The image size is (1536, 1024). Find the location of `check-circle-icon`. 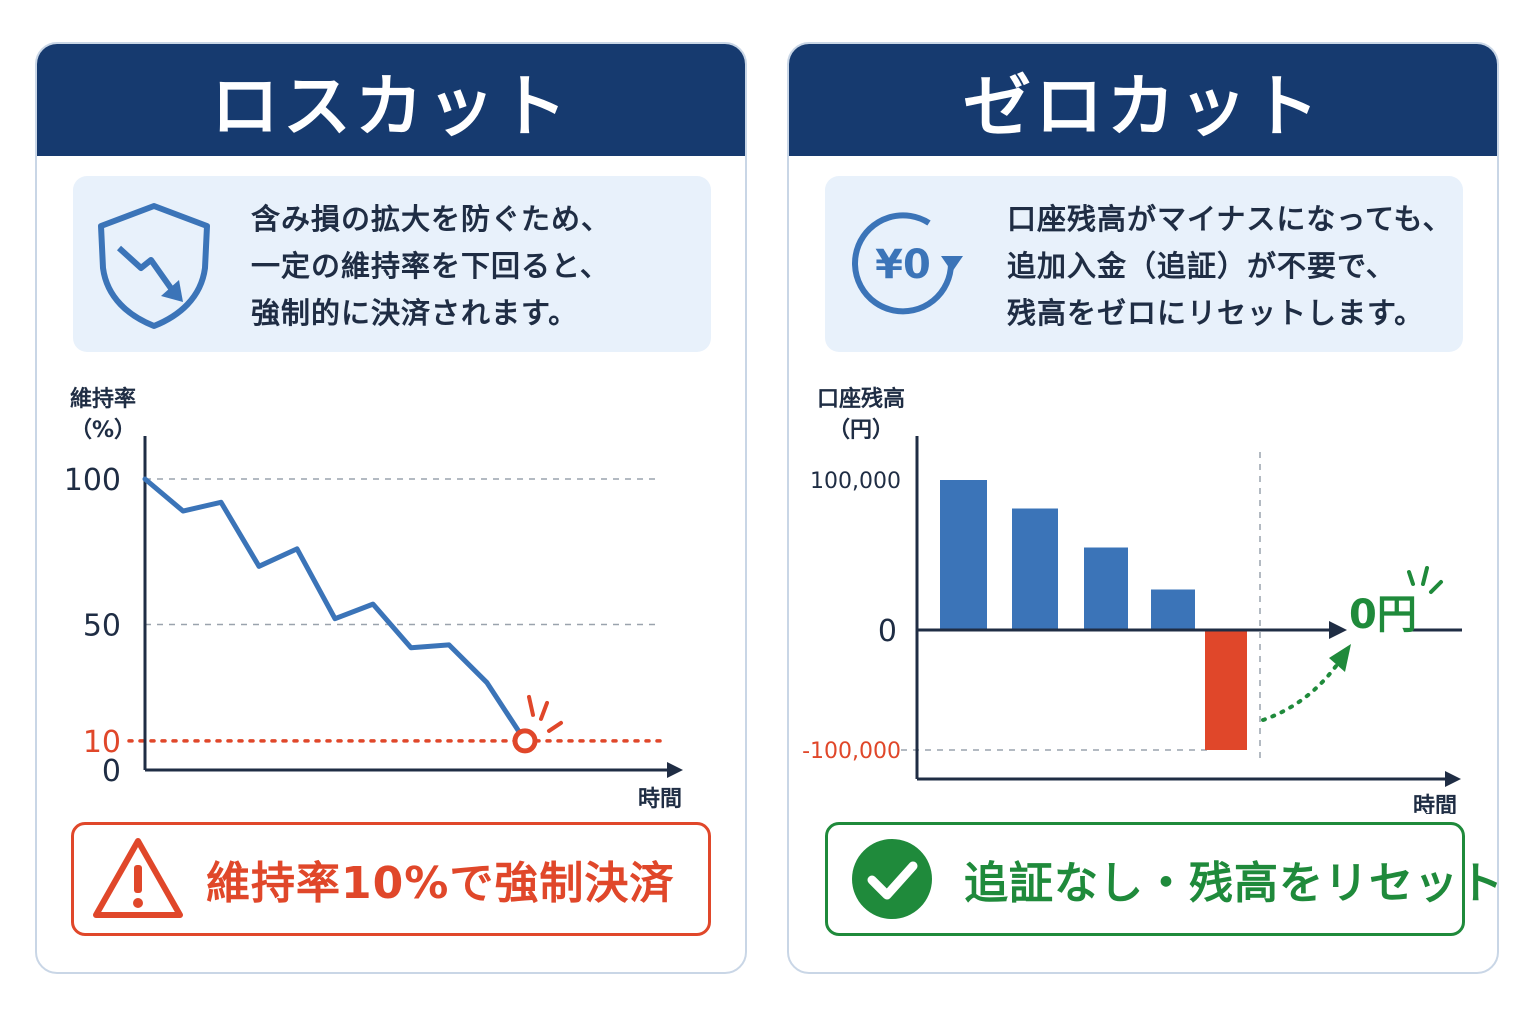

check-circle-icon is located at coordinates (892, 879).